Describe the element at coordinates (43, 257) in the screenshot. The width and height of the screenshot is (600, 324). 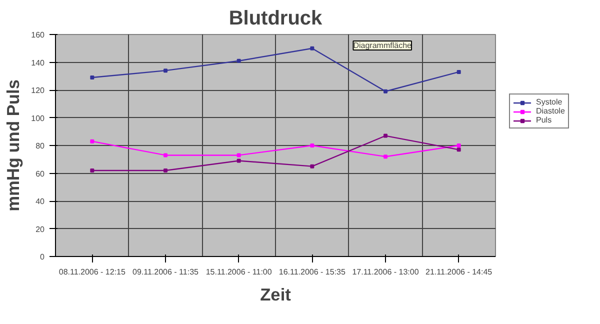
I see `y-tick-label: 0` at that location.